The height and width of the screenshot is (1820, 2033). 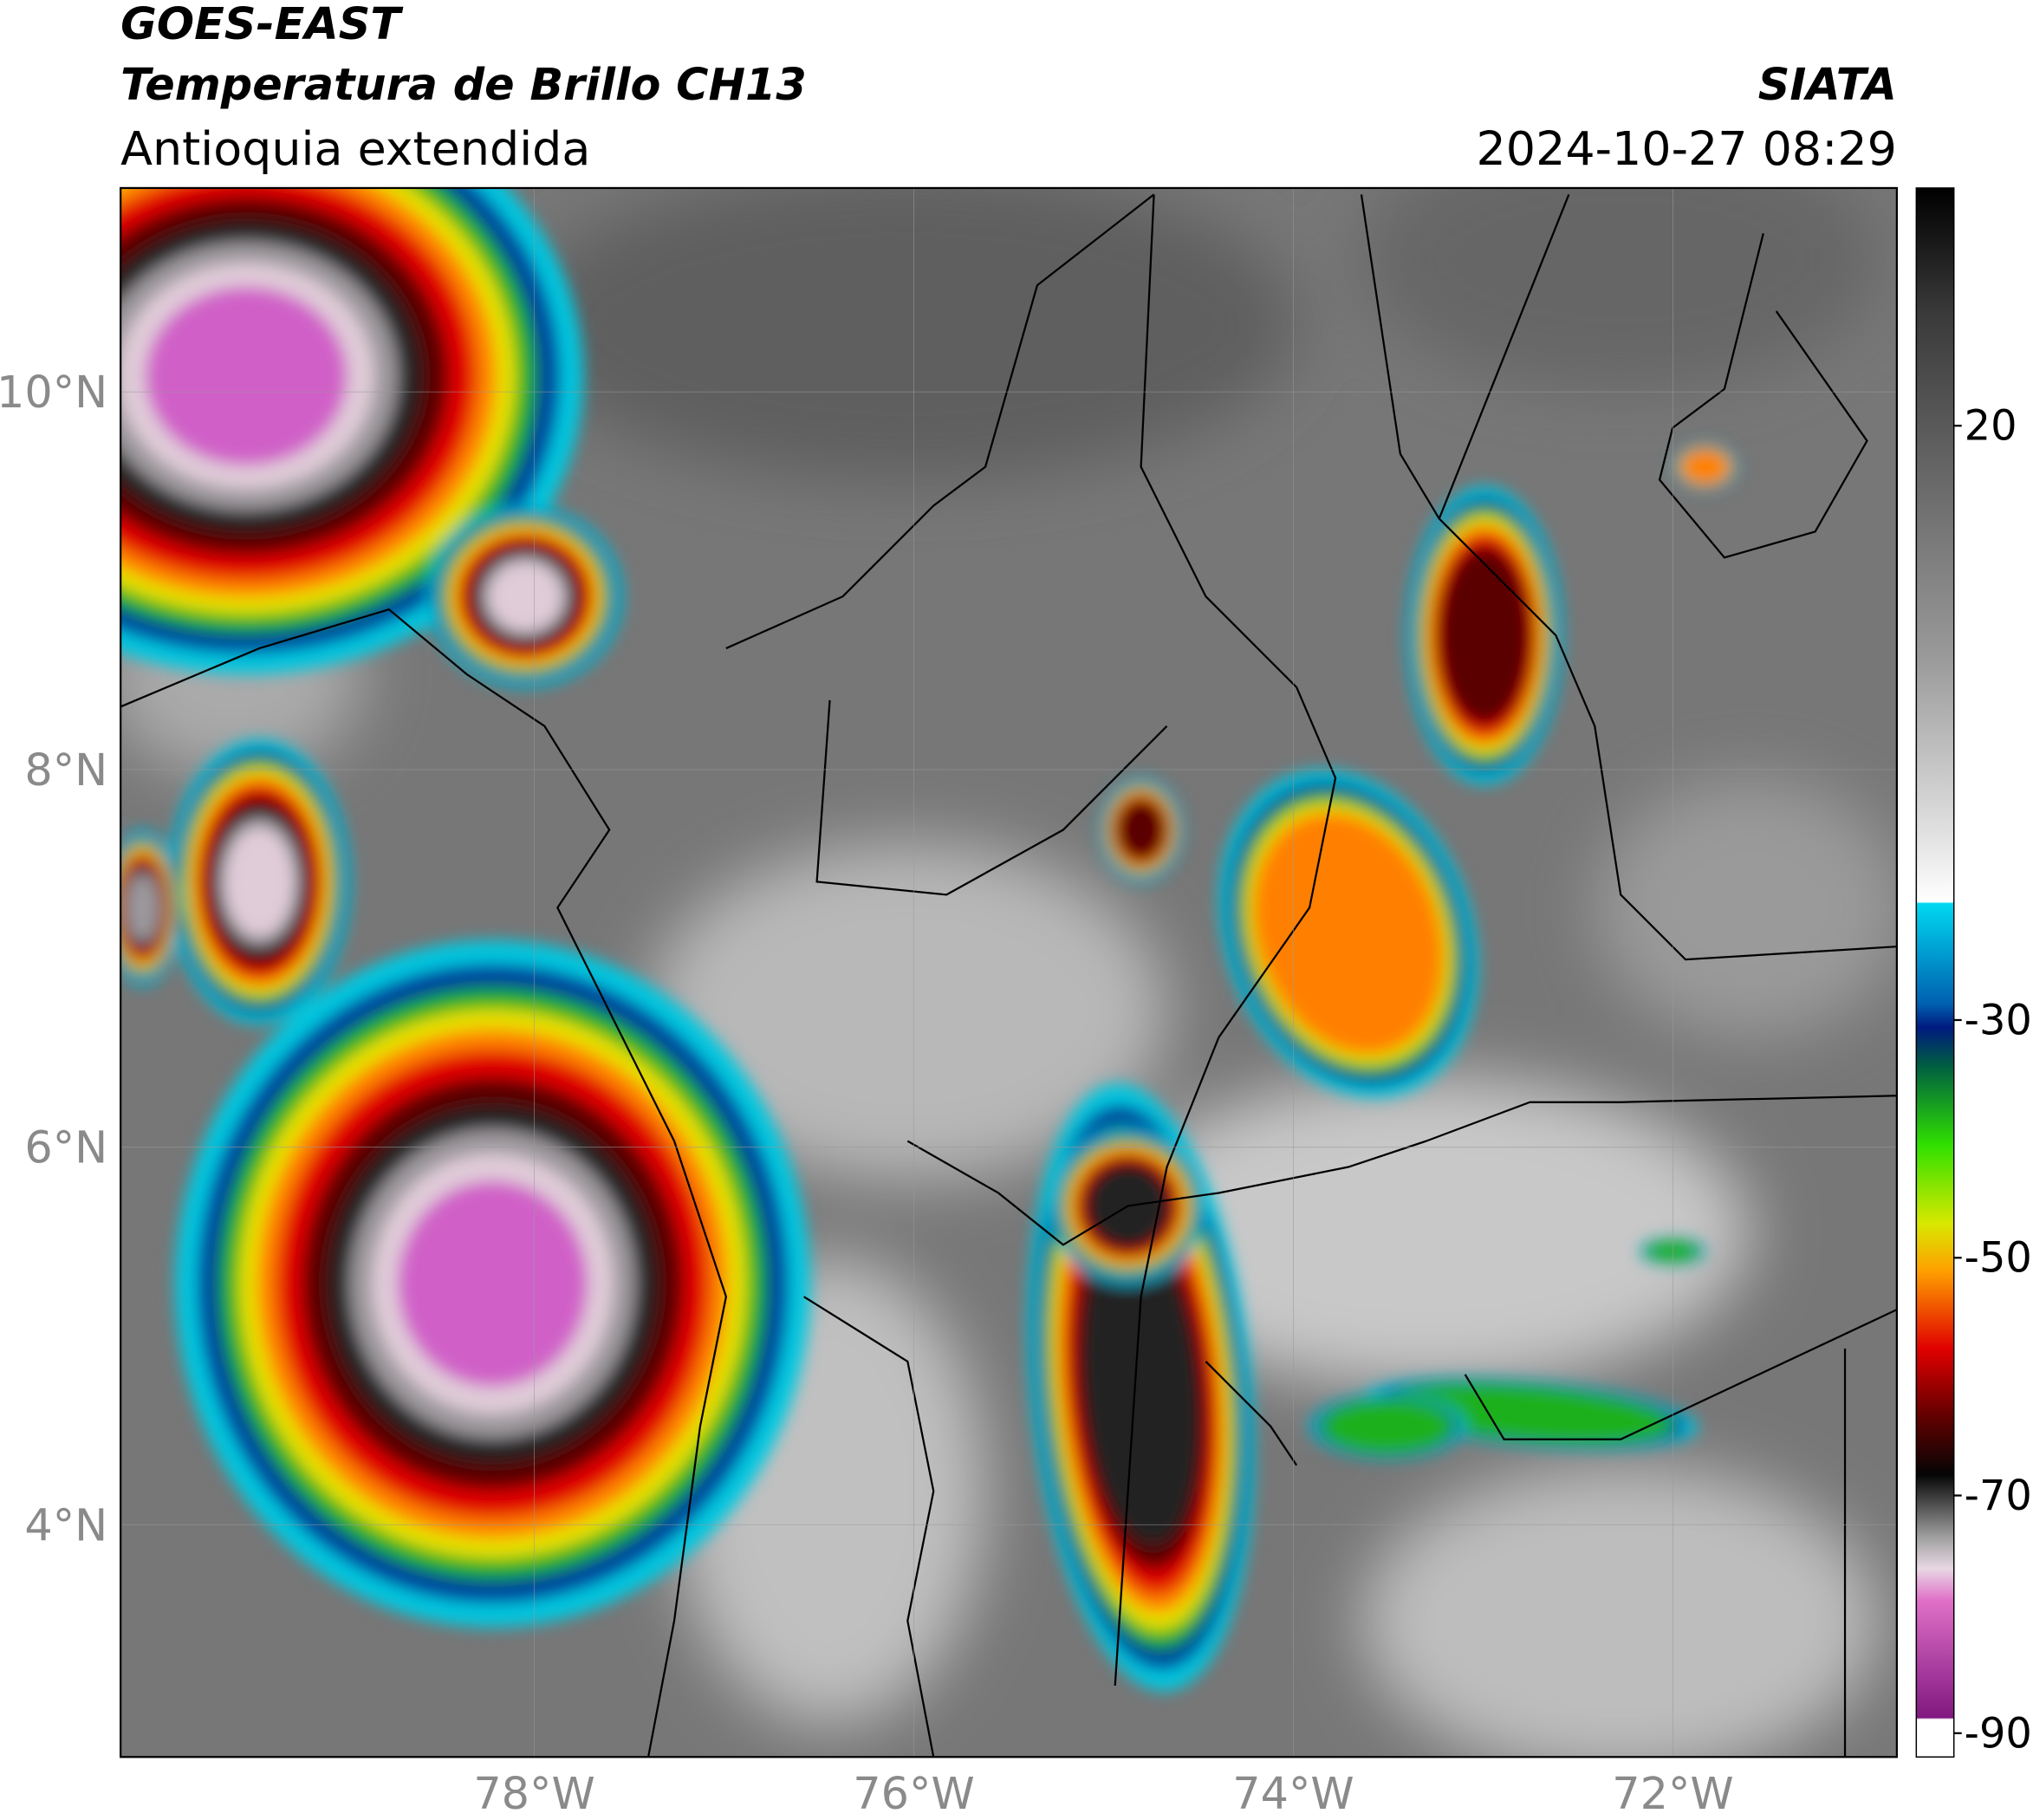 I want to click on y-tick-label: 10°N, so click(x=53, y=392).